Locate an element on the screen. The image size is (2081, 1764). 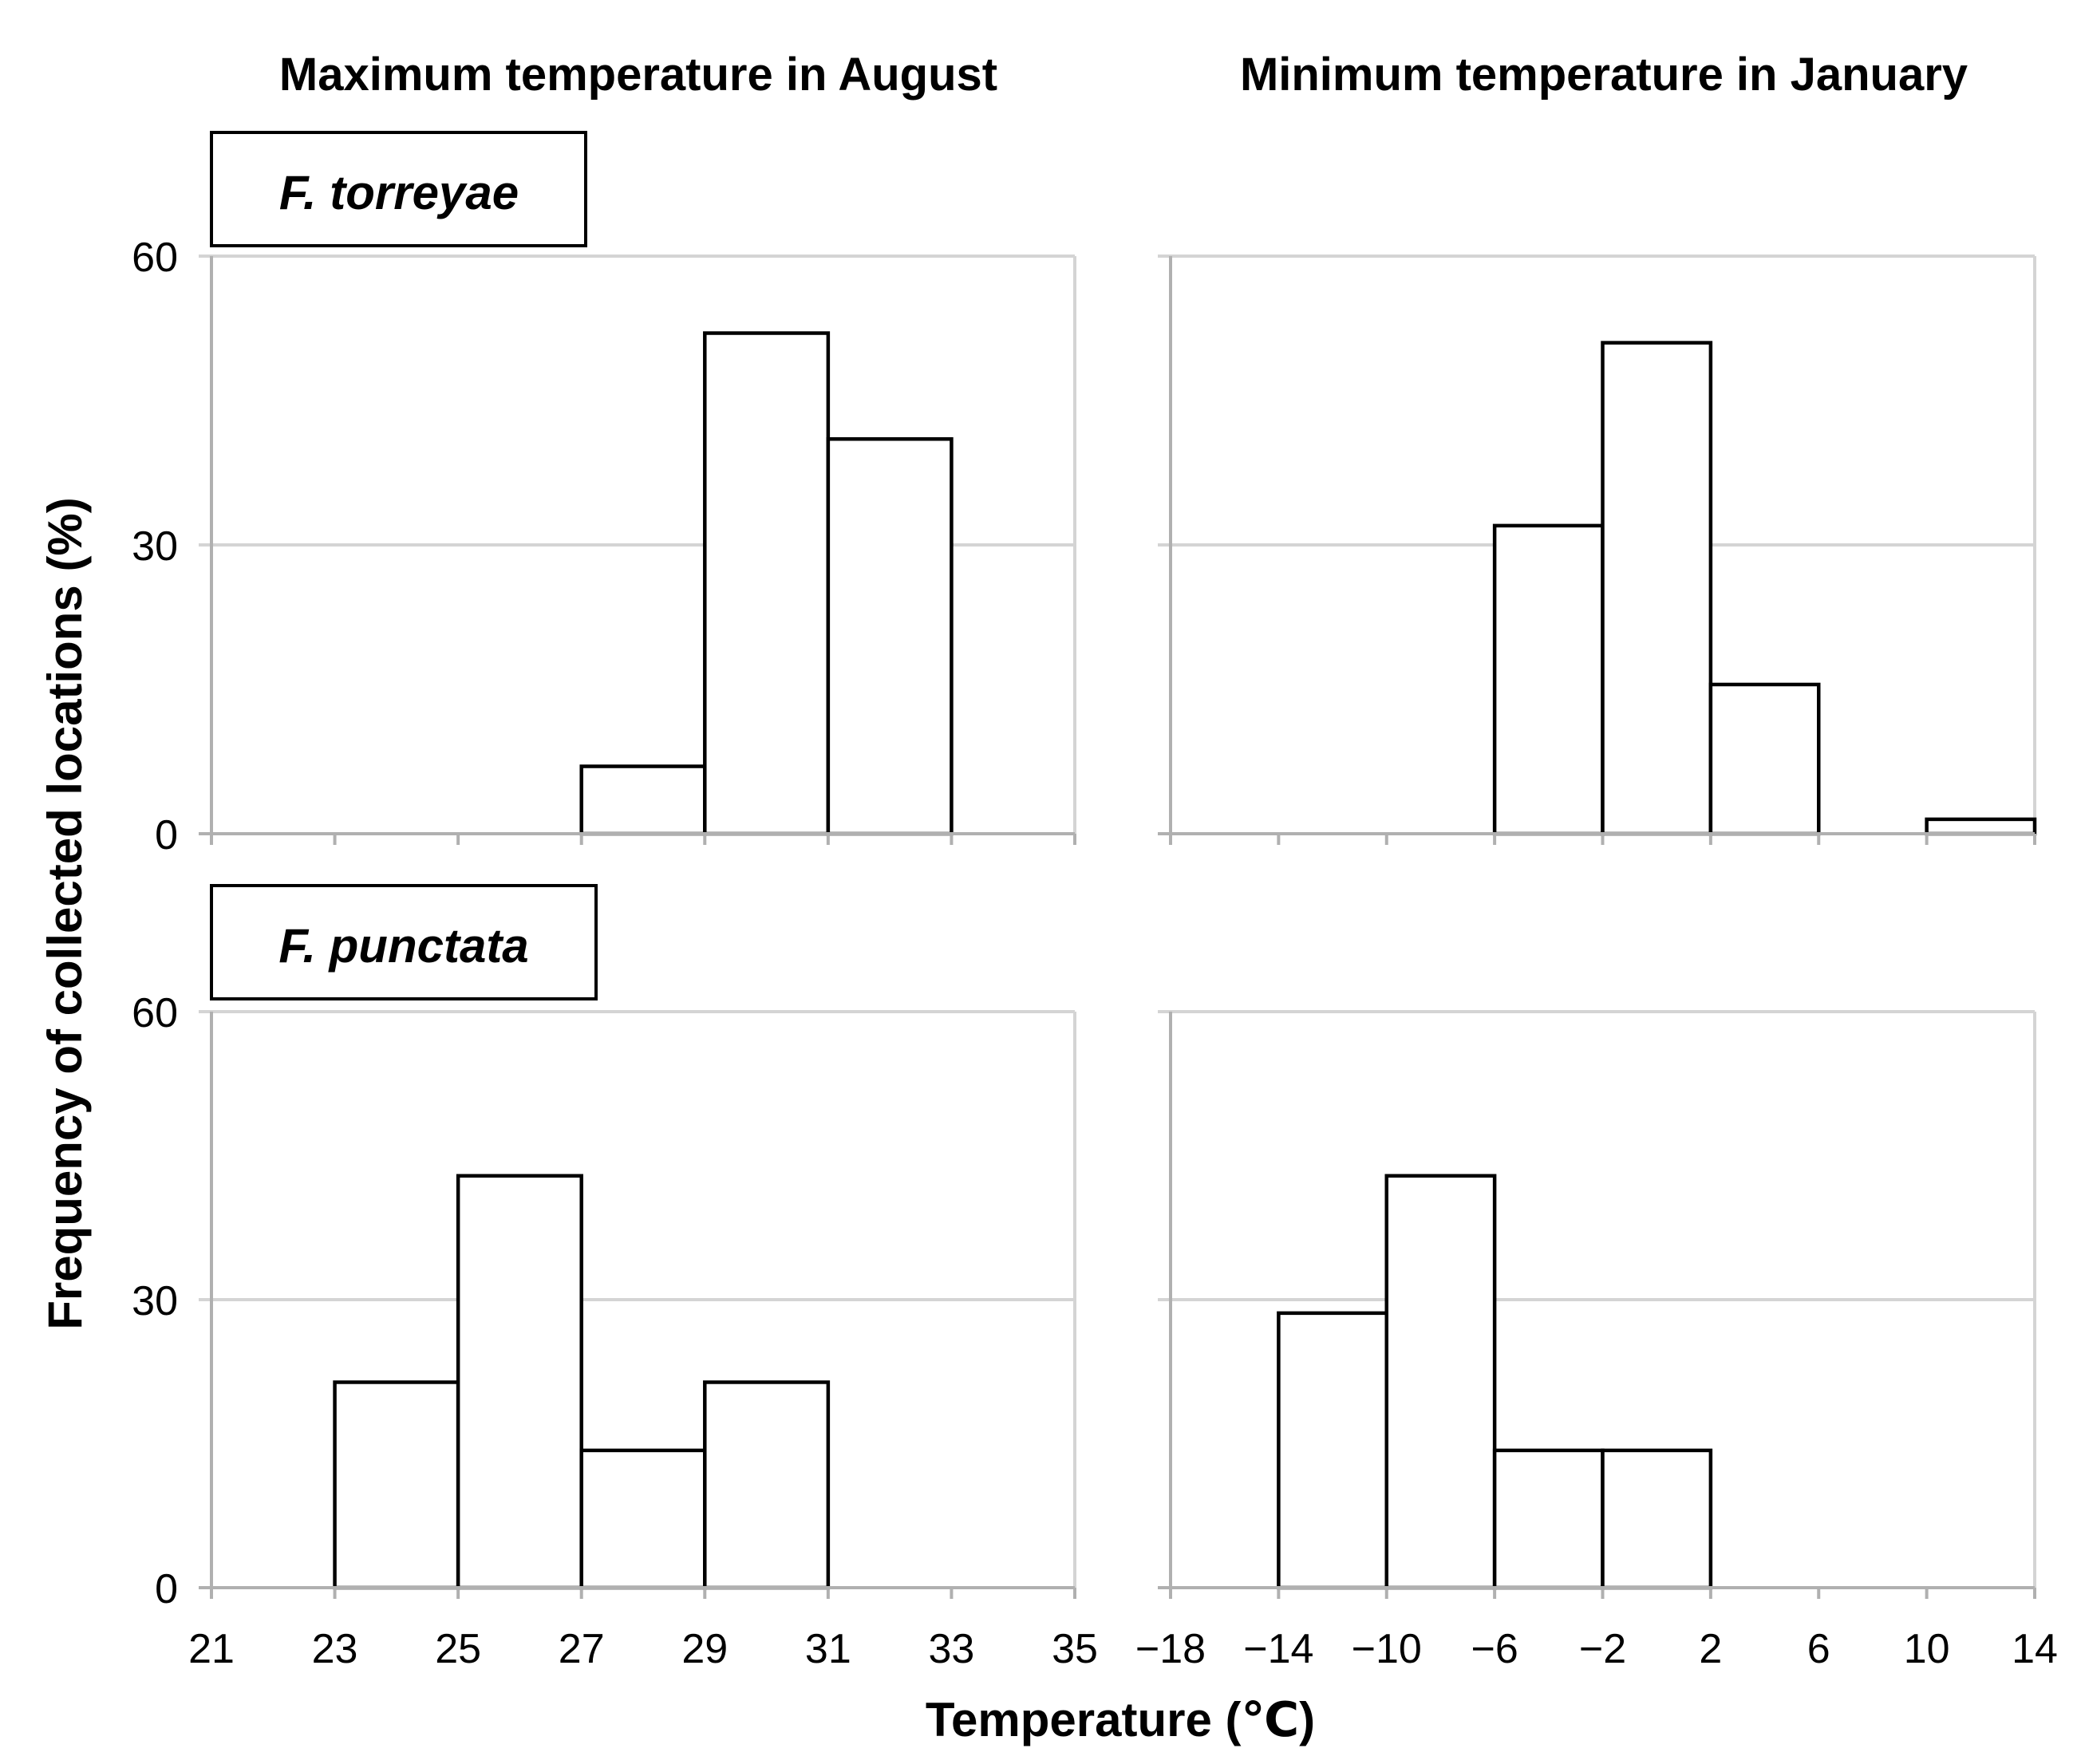
x-tick-label: 27 is located at coordinates (582, 1649).